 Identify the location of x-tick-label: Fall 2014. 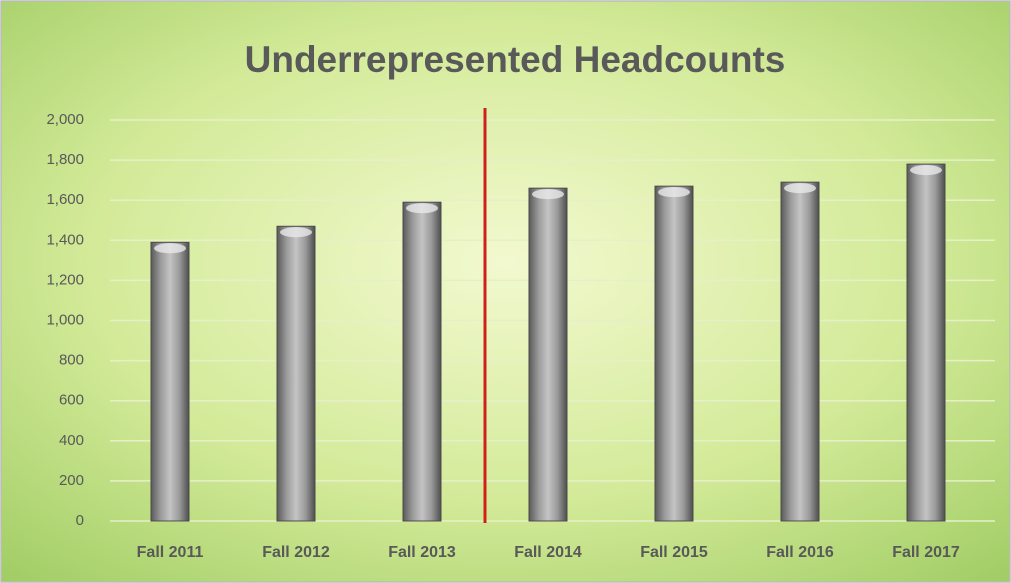
(548, 552).